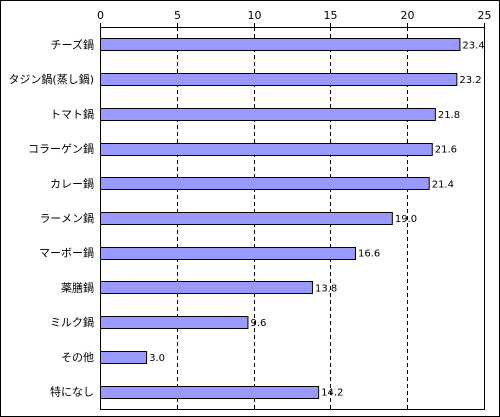  I want to click on value-label-4: 21.4, so click(443, 184).